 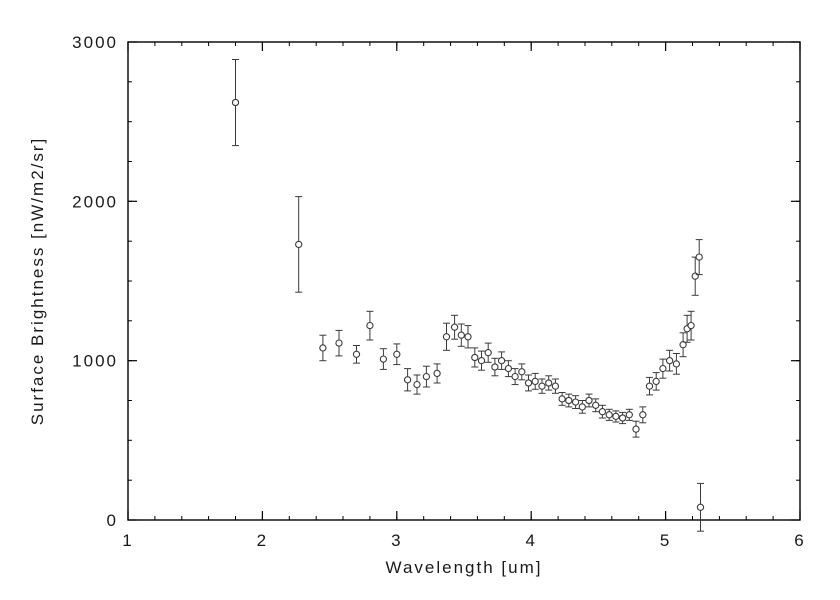 I want to click on svg-text: 3, so click(x=396, y=540).